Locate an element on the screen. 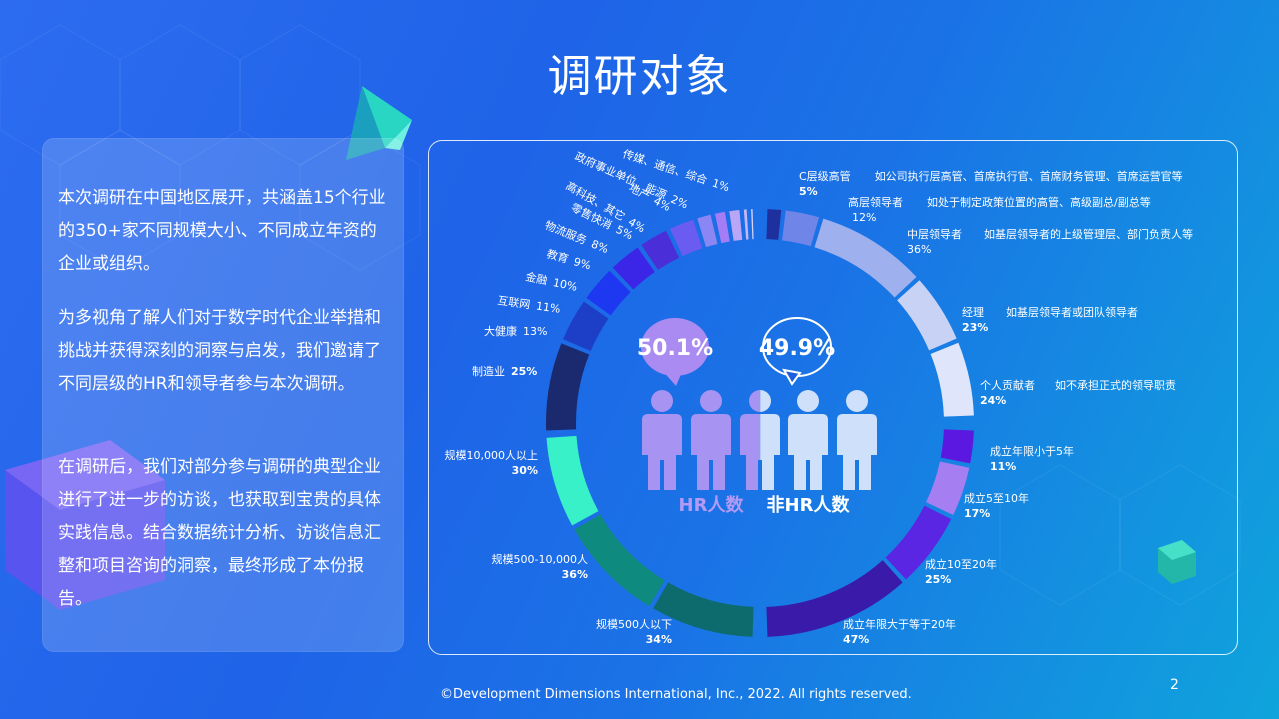 The image size is (1279, 719). nonhr-percent: 49.9% is located at coordinates (797, 348).